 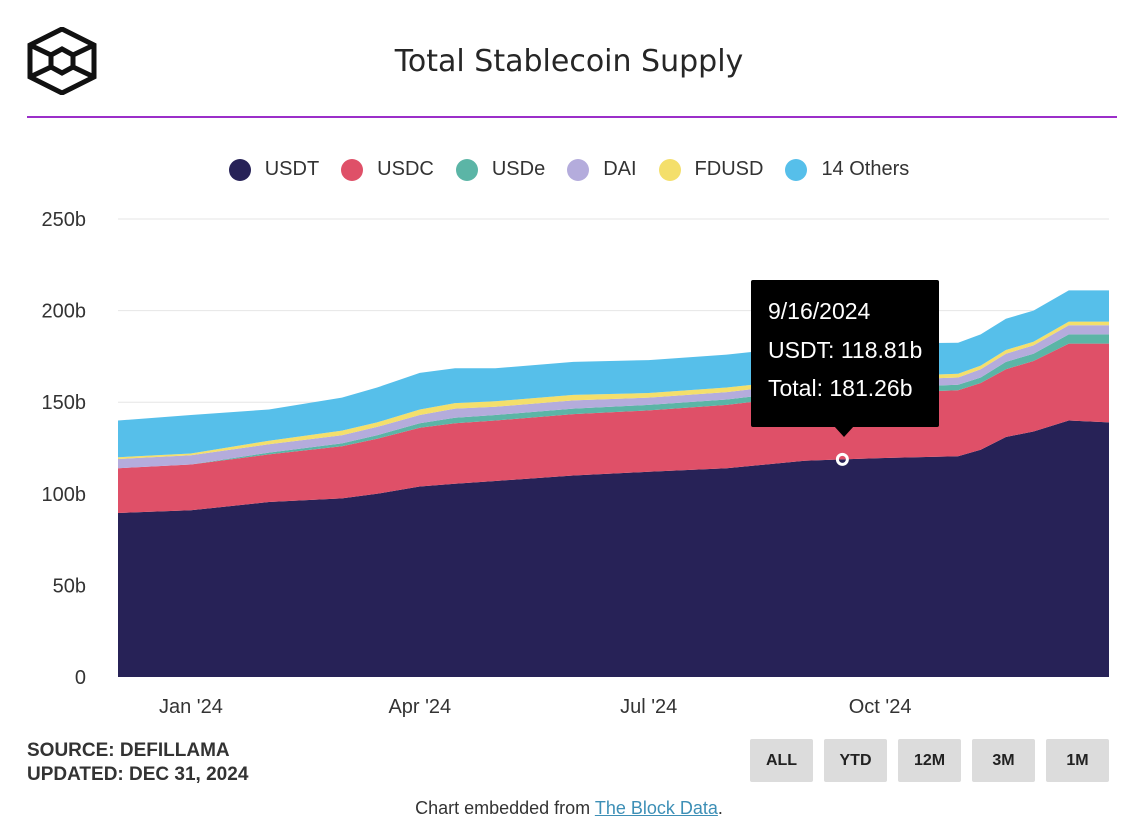 I want to click on tooltip-arrow, so click(x=844, y=431).